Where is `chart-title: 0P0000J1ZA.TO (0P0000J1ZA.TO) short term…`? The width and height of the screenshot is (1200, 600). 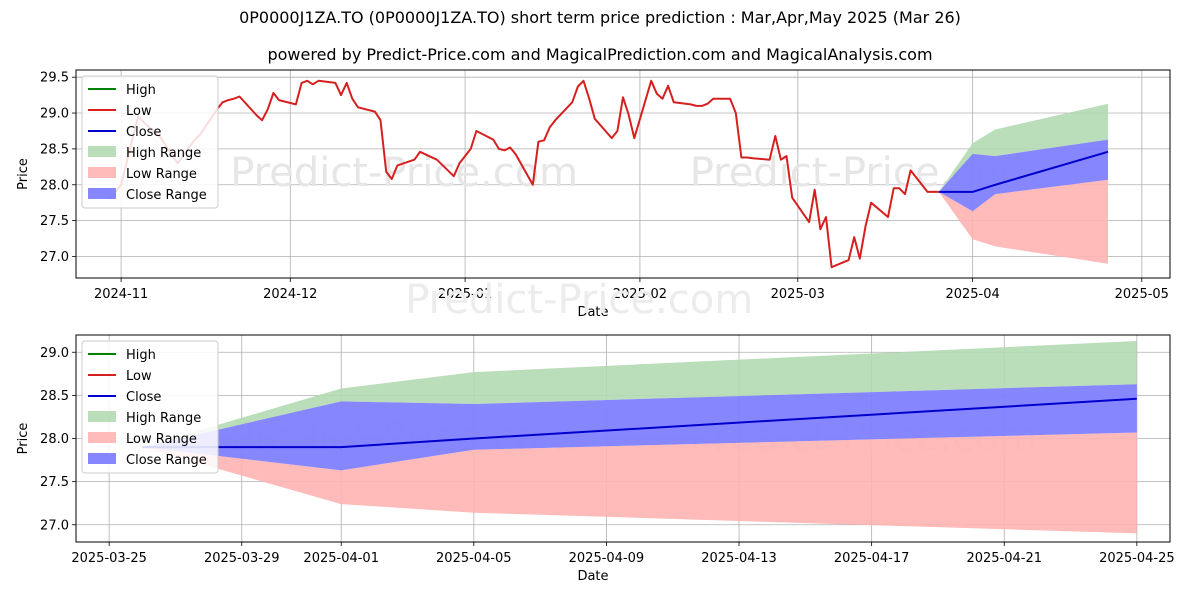
chart-title: 0P0000J1ZA.TO (0P0000J1ZA.TO) short term… is located at coordinates (600, 17).